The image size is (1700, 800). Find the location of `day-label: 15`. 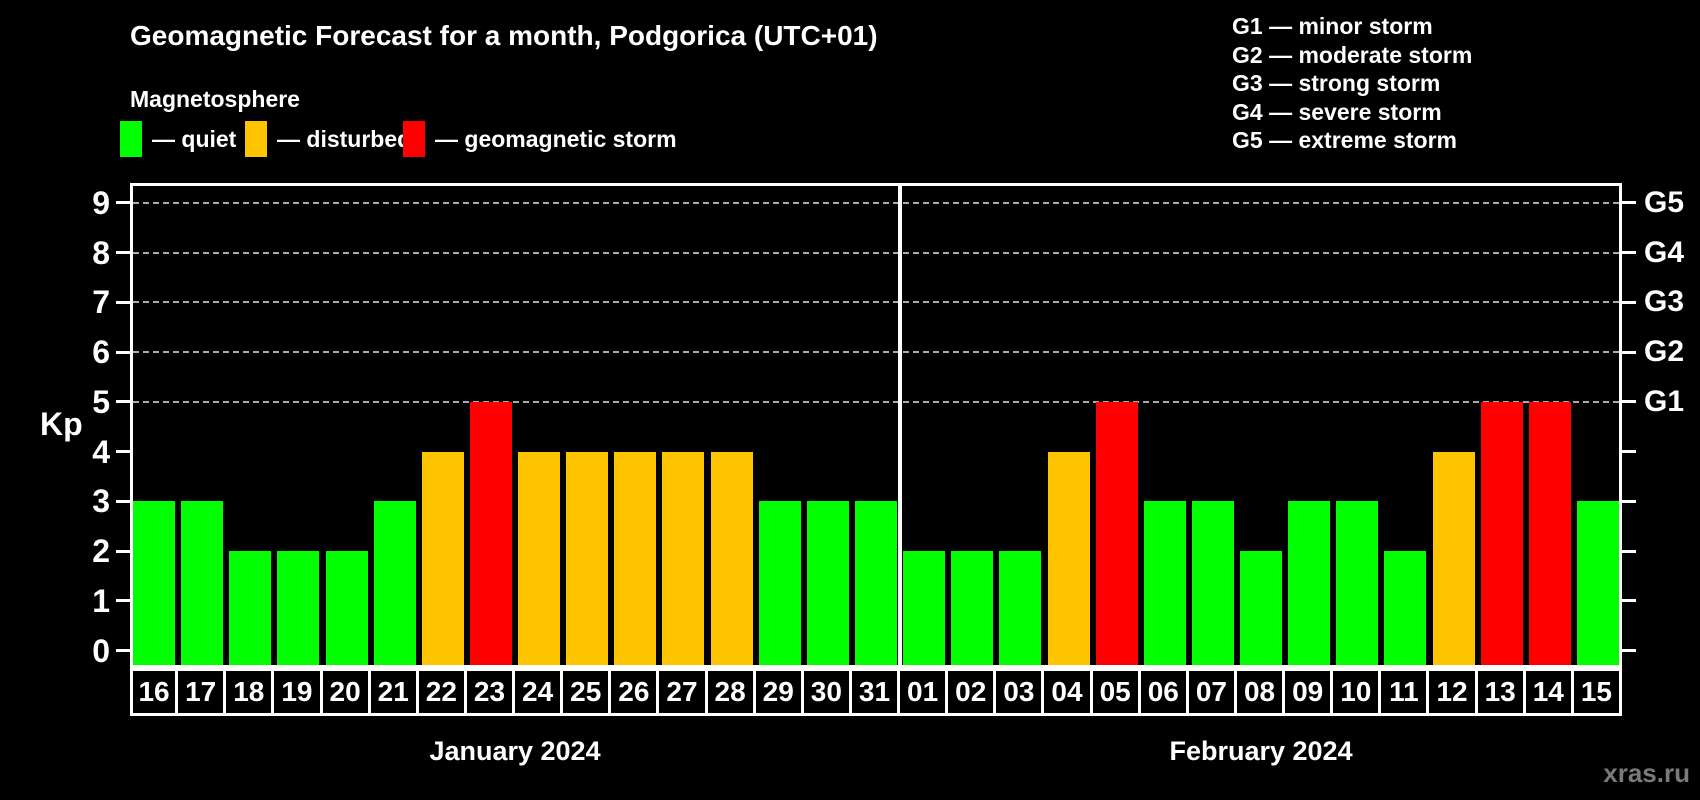

day-label: 15 is located at coordinates (1596, 692).